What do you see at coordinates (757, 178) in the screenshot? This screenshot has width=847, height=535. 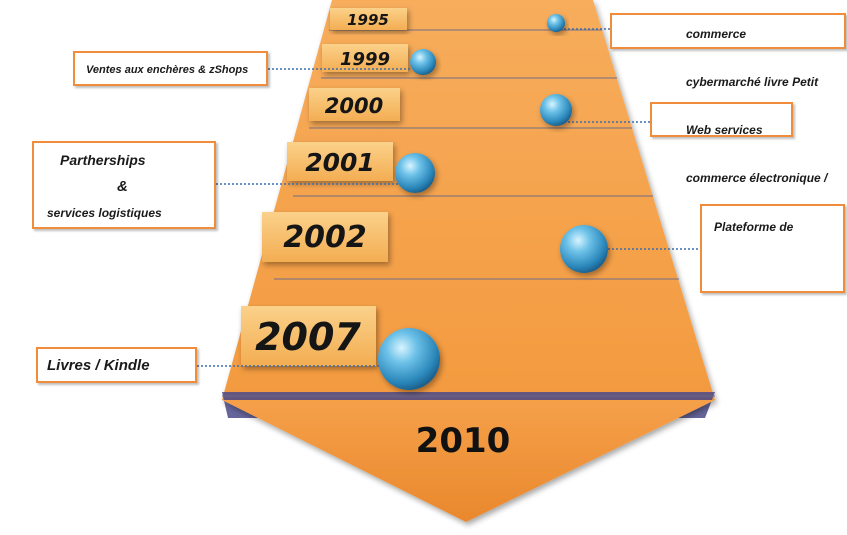 I see `label-commerce-electronique: commerce électronique /` at bounding box center [757, 178].